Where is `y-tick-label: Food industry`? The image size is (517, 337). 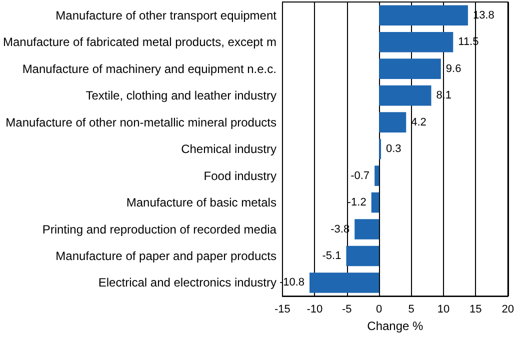 y-tick-label: Food industry is located at coordinates (240, 175).